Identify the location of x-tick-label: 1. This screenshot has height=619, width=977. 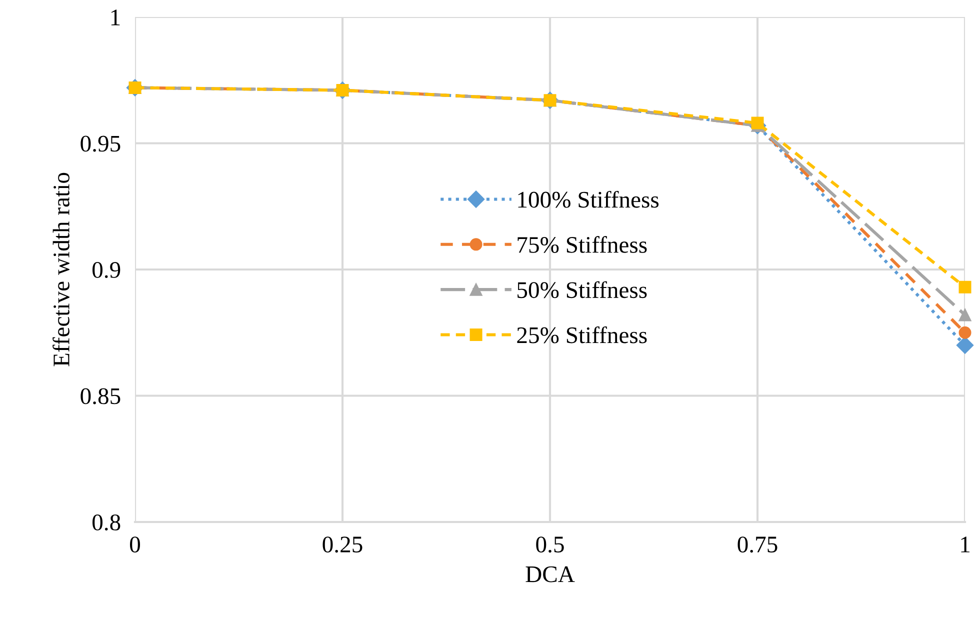
(965, 544).